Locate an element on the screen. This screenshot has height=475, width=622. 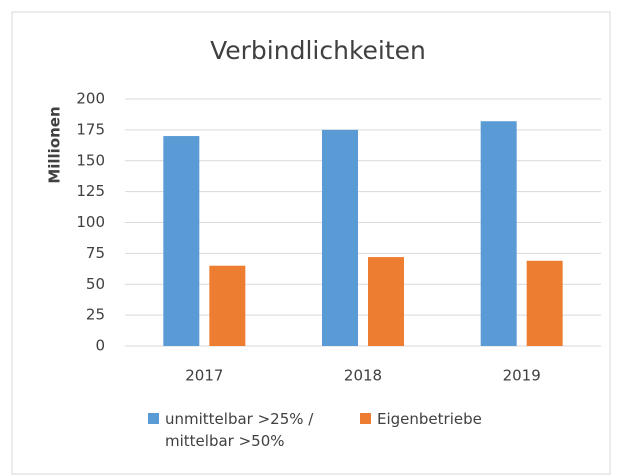
y-tick-label: 75 is located at coordinates (95, 253).